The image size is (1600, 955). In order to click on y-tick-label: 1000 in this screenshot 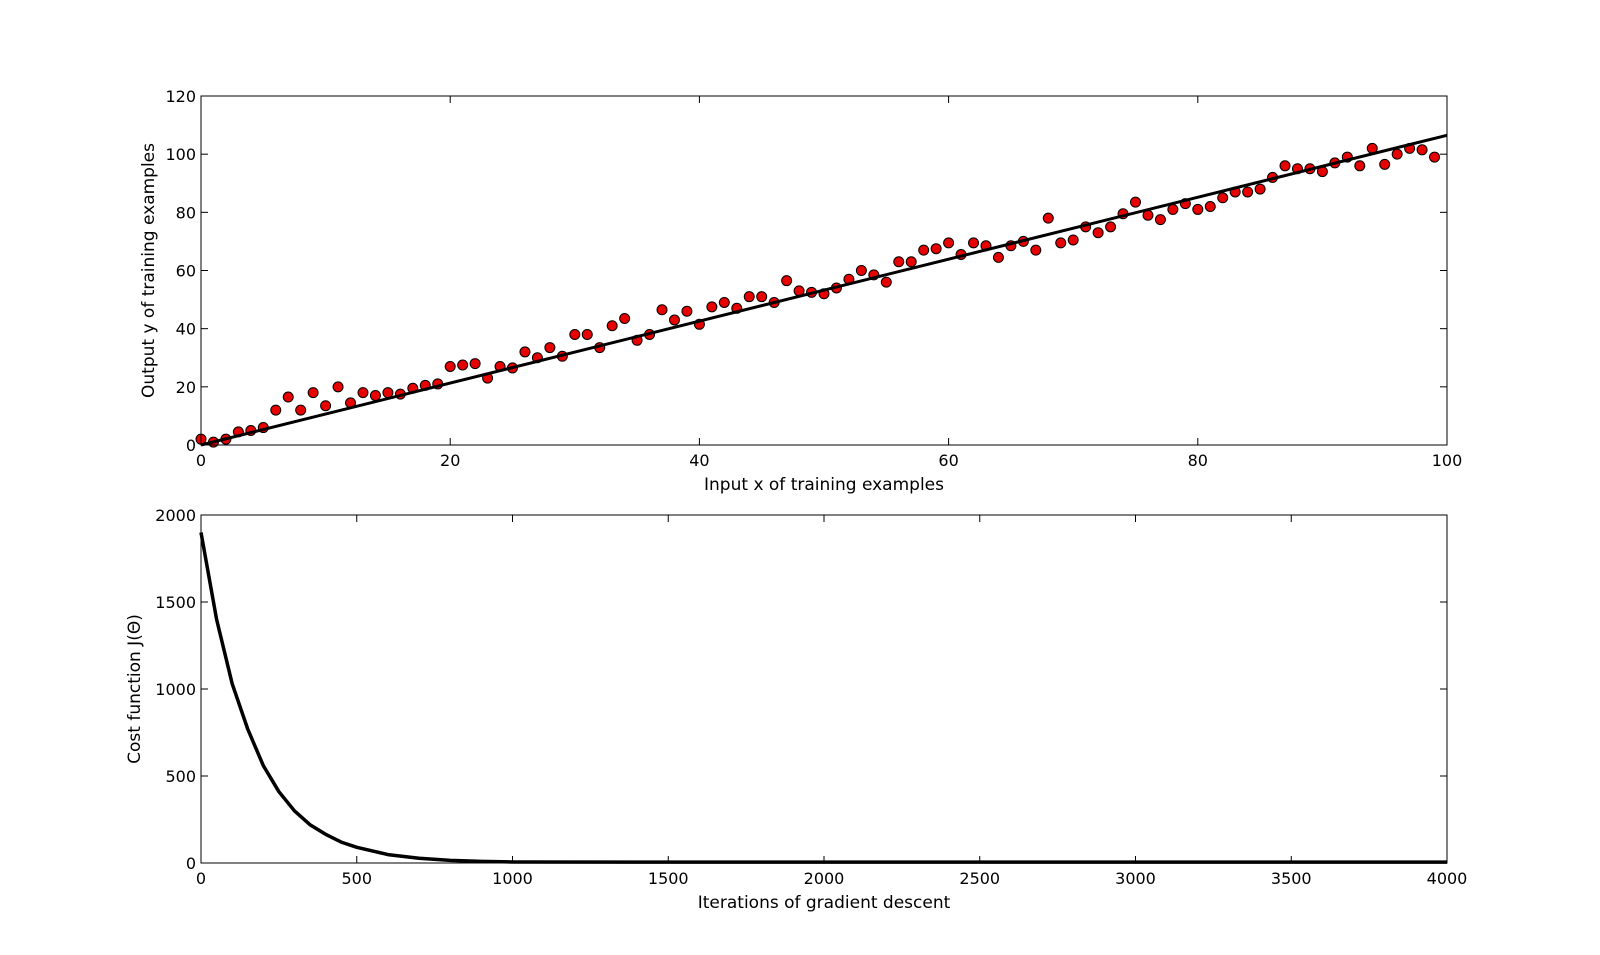, I will do `click(175, 689)`.